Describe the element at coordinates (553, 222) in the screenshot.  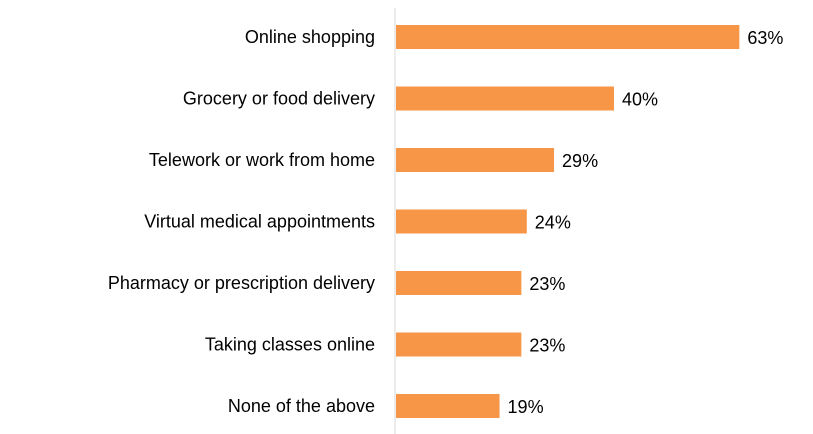
I see `data-label: 24%` at that location.